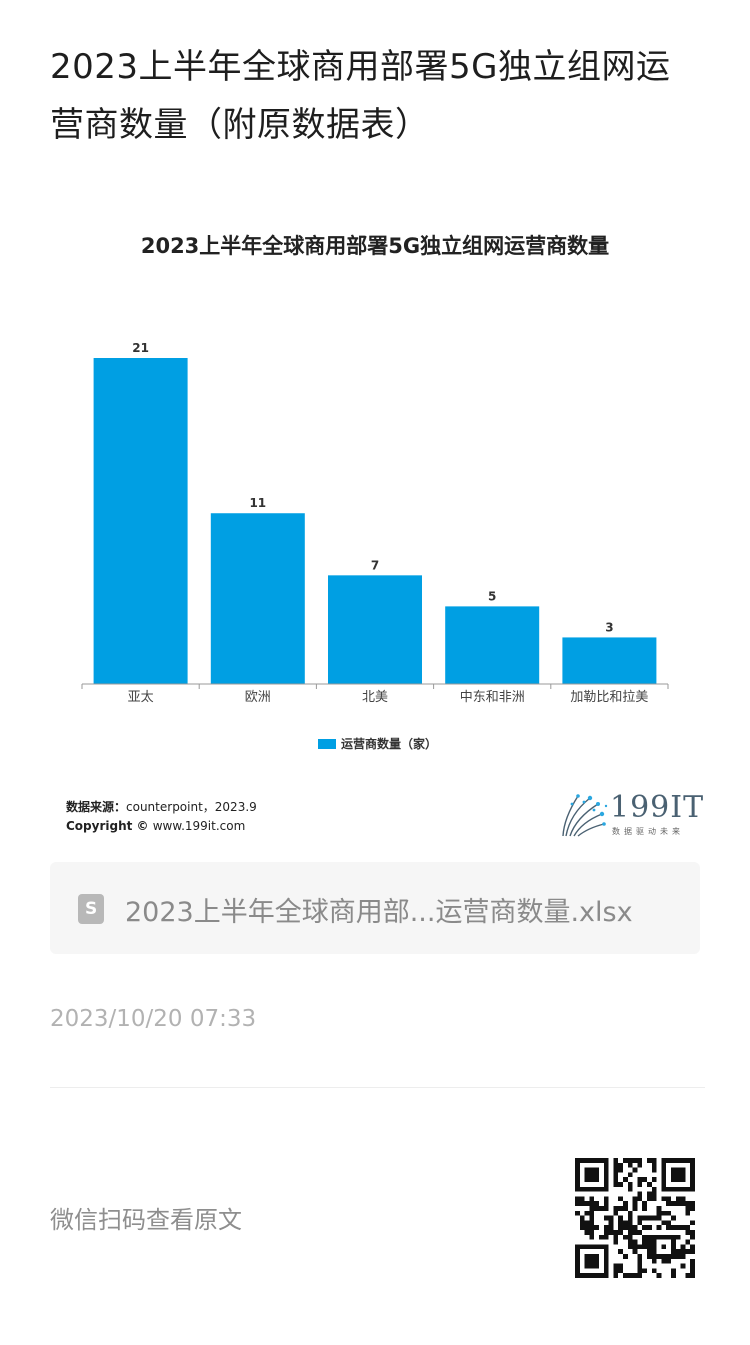 This screenshot has width=750, height=1345. Describe the element at coordinates (258, 697) in the screenshot. I see `x-tick-label: 欧洲` at that location.